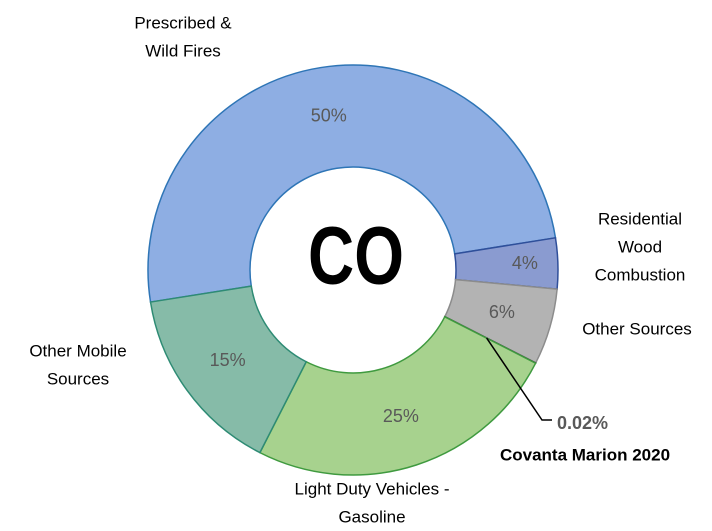 This screenshot has width=712, height=531. Describe the element at coordinates (640, 218) in the screenshot. I see `category-label: Residential` at that location.